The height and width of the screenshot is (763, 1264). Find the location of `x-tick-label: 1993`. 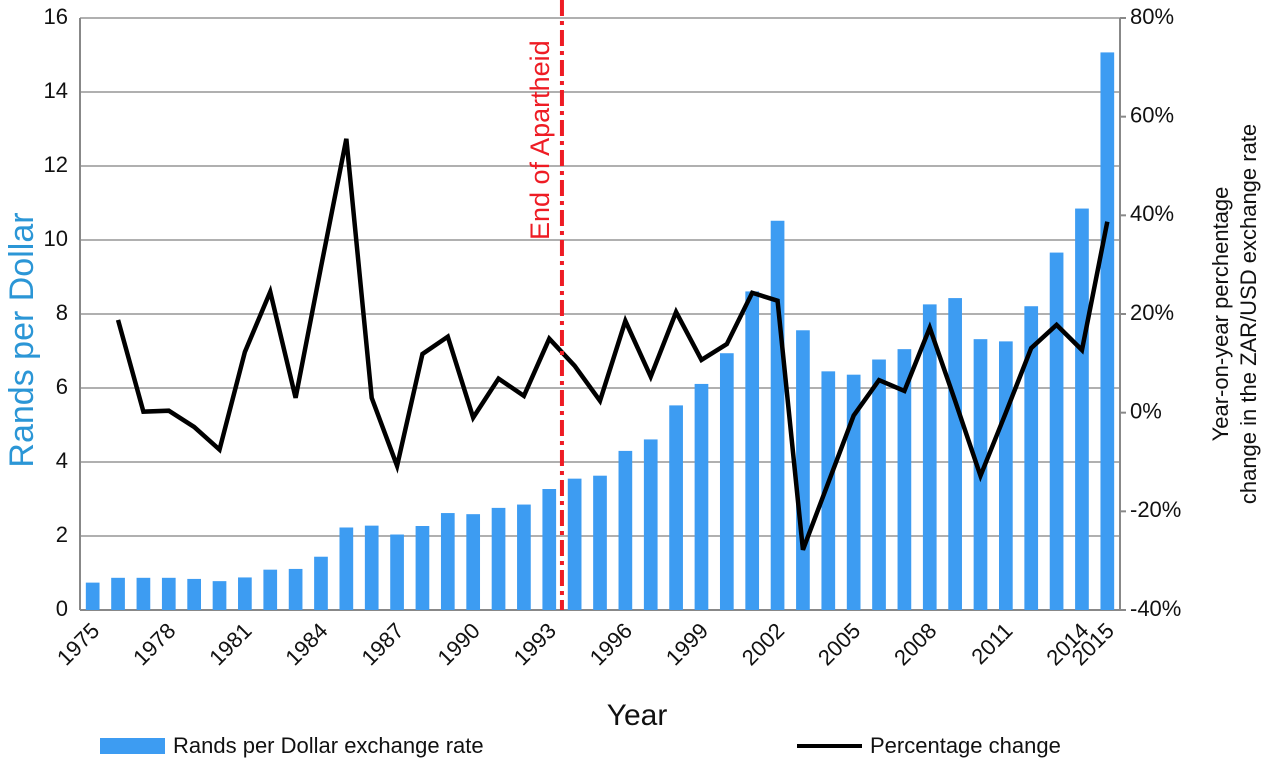

x-tick-label: 1993 is located at coordinates (535, 644).